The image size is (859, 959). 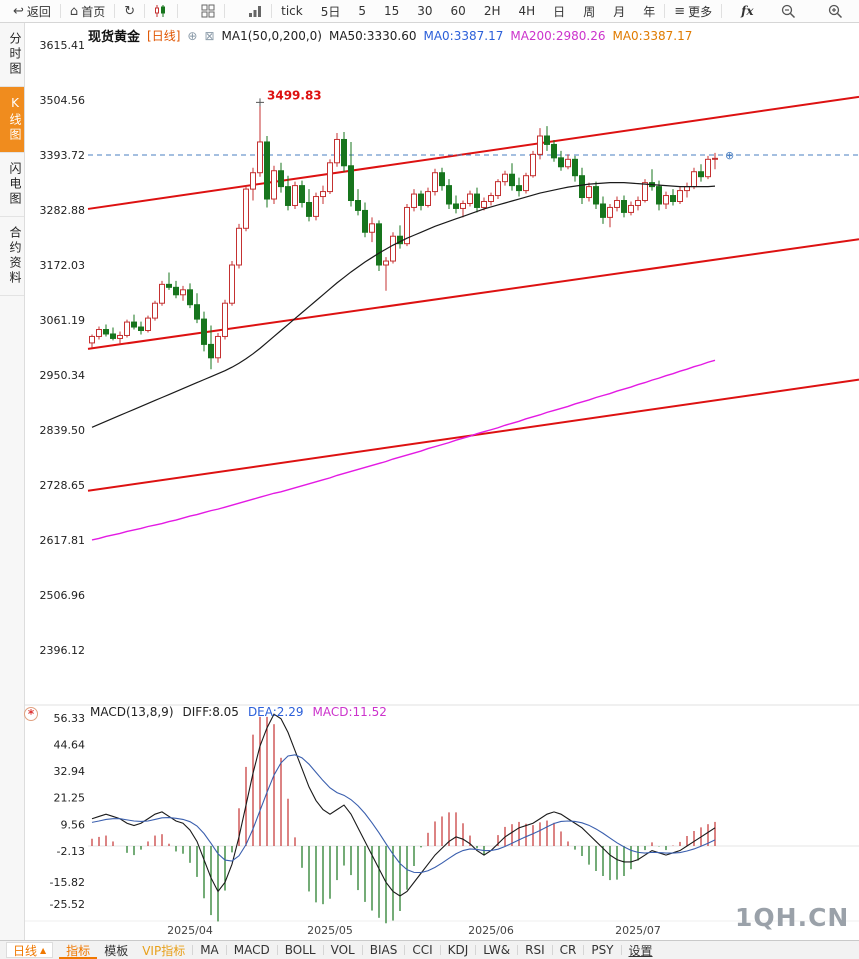 I want to click on home-button: ⌂ 首页, so click(x=87, y=11).